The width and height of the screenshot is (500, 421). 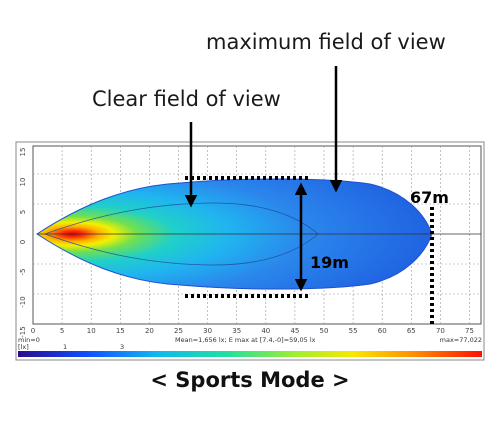 What do you see at coordinates (294, 331) in the screenshot?
I see `x-tick-label: 45` at bounding box center [294, 331].